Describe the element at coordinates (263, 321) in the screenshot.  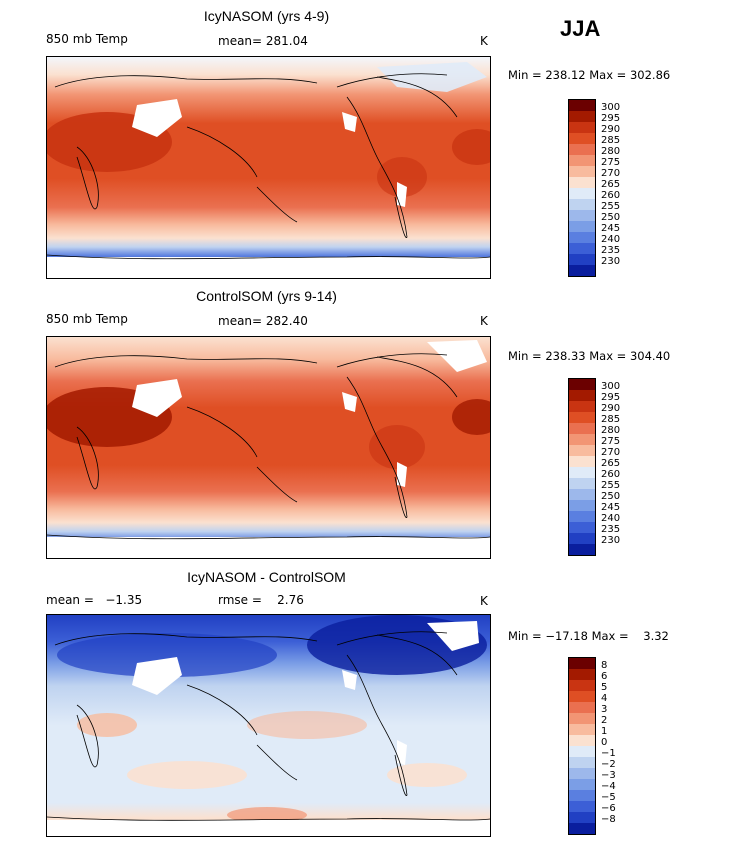
I see `panel2-mean: mean= 282.40` at that location.